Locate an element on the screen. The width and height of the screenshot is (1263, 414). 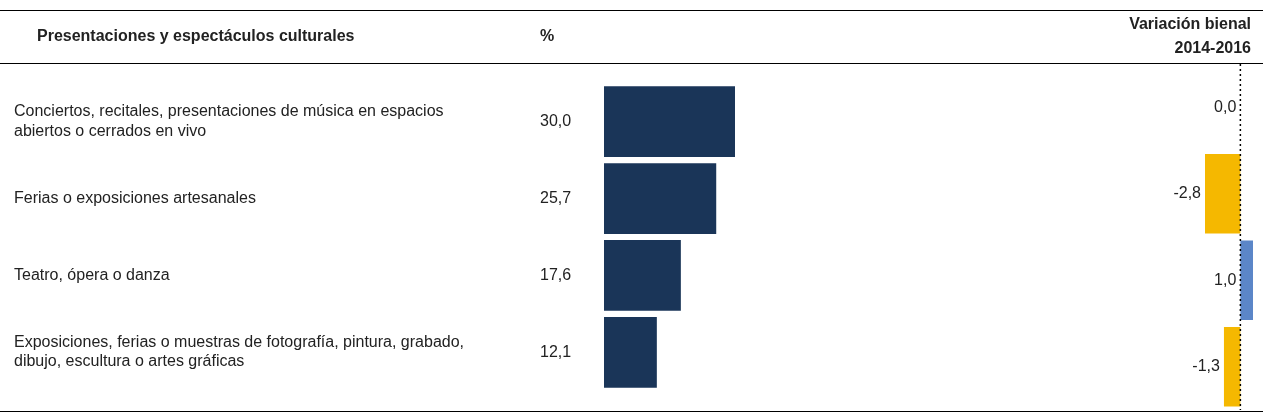
data-label: -2,8 is located at coordinates (1187, 193).